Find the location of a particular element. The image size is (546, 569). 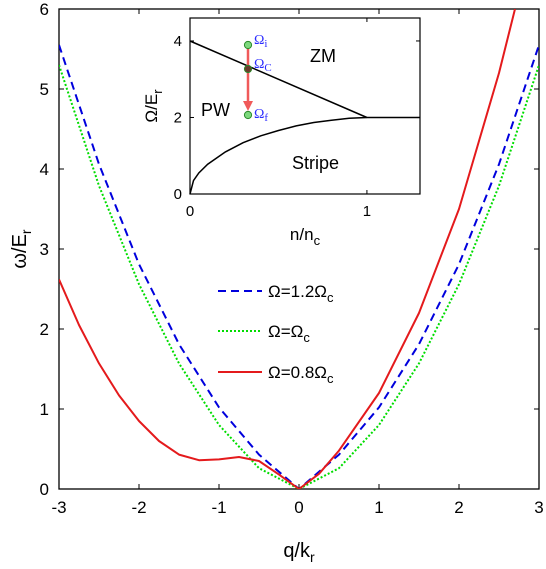

main-x-tick-label: 0 is located at coordinates (298, 507).